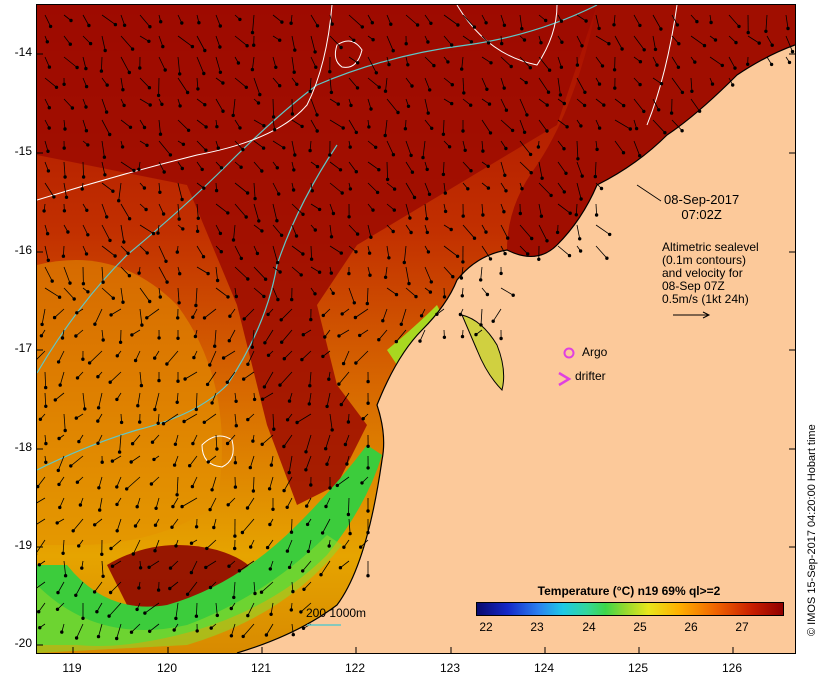  What do you see at coordinates (72, 668) in the screenshot?
I see `lon-label-119: 119` at bounding box center [72, 668].